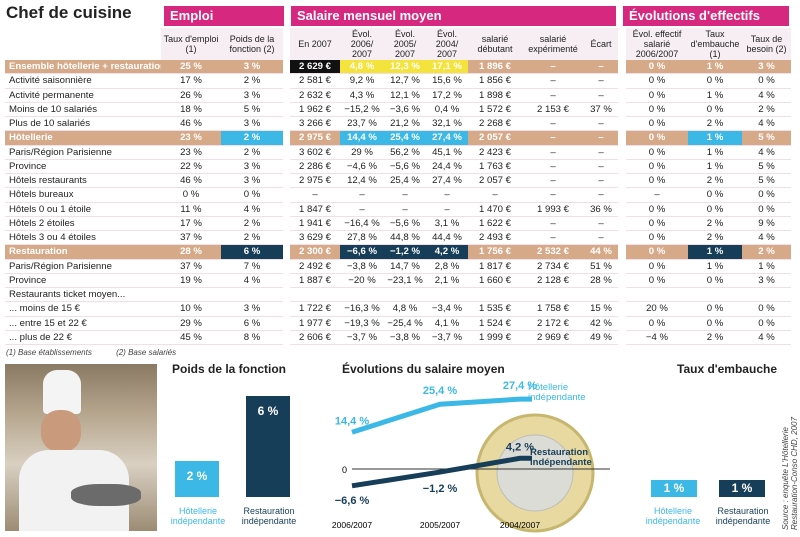 This screenshot has height=537, width=800. What do you see at coordinates (423, 369) in the screenshot?
I see `salaire-chart-title: Évolutions du salaire moyen` at bounding box center [423, 369].